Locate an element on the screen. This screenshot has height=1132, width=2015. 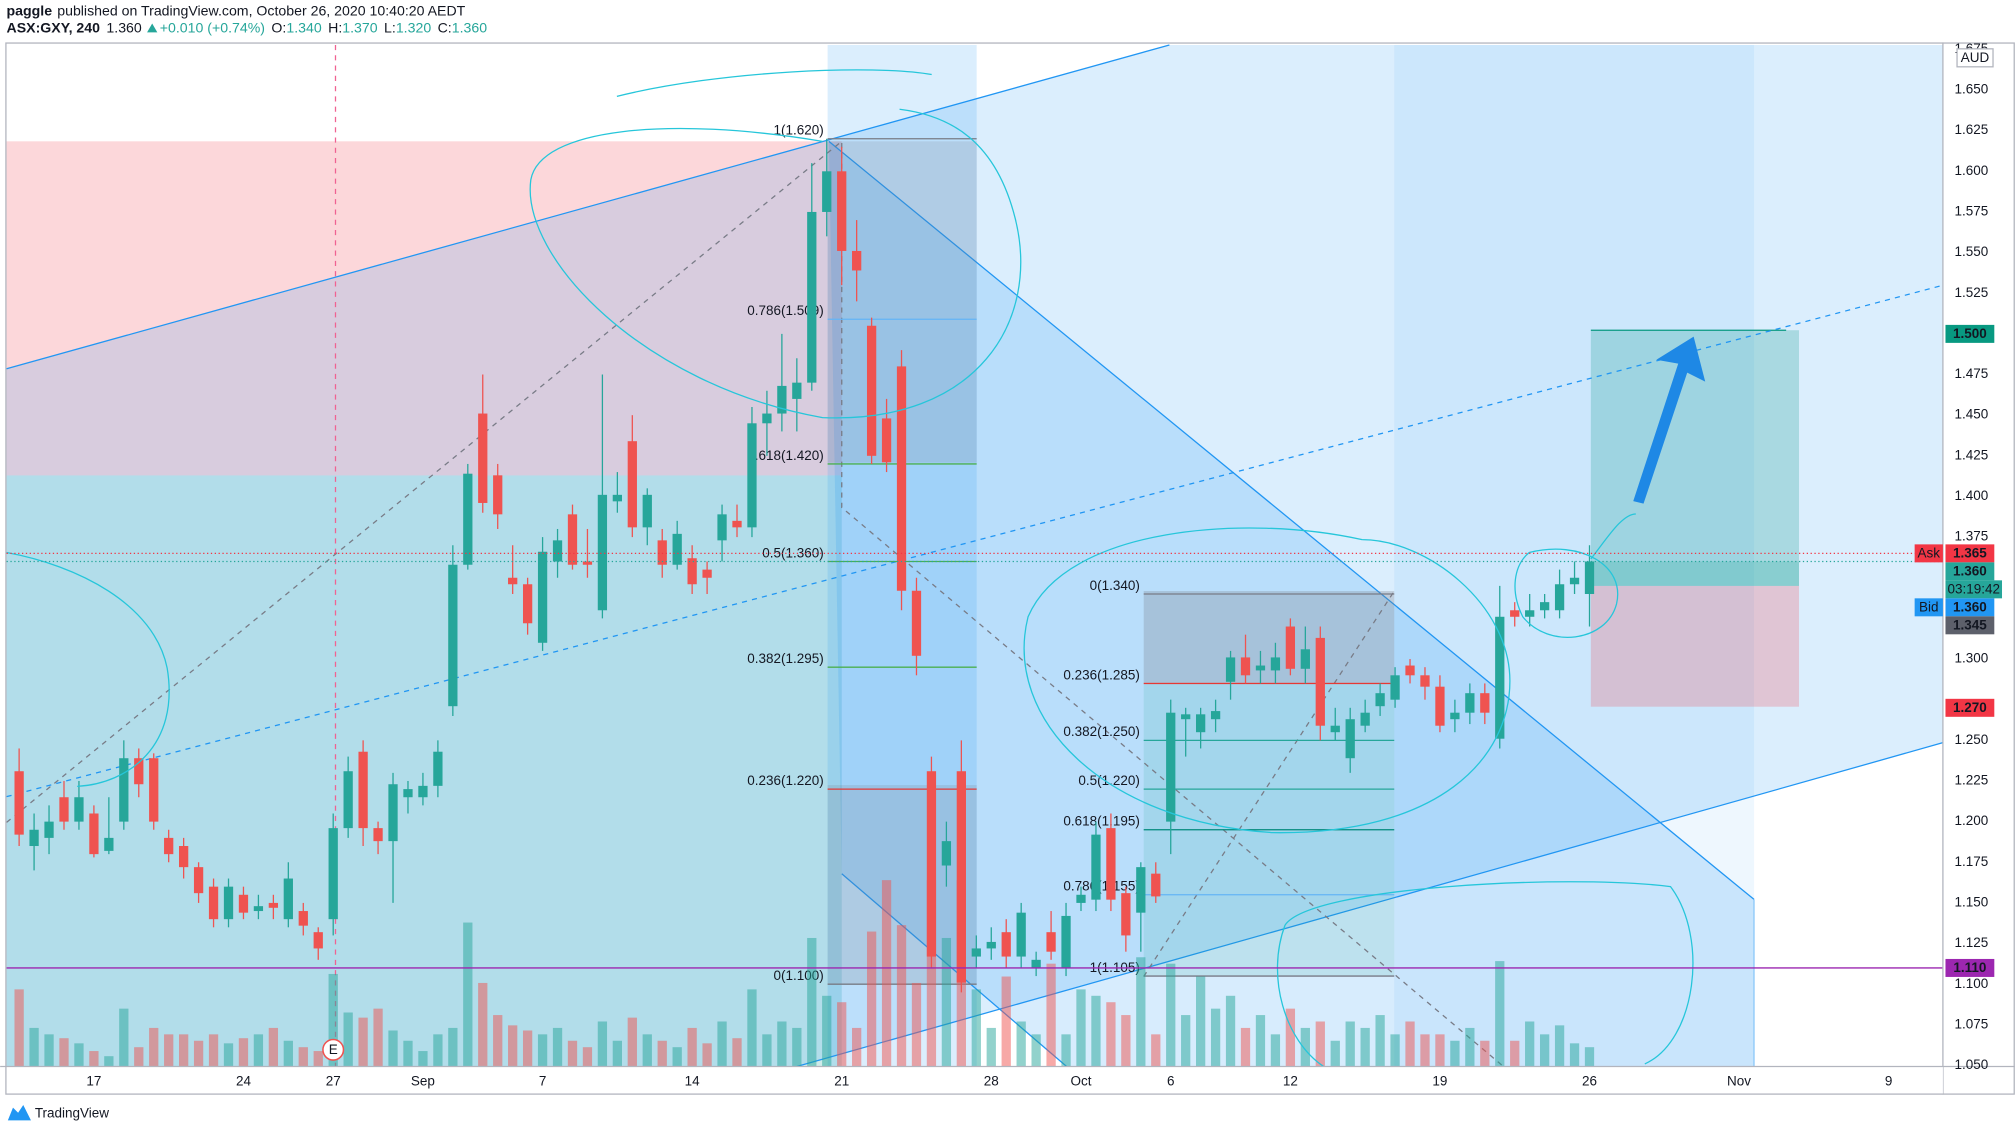
y-tick-label: 1.225 is located at coordinates (1971, 780).